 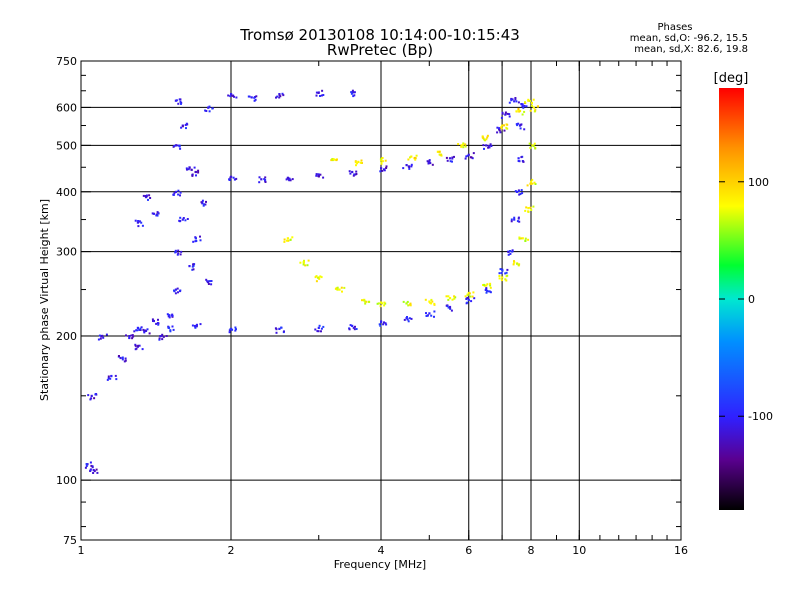 I want to click on colorbar-tick-label: 100, so click(x=758, y=182).